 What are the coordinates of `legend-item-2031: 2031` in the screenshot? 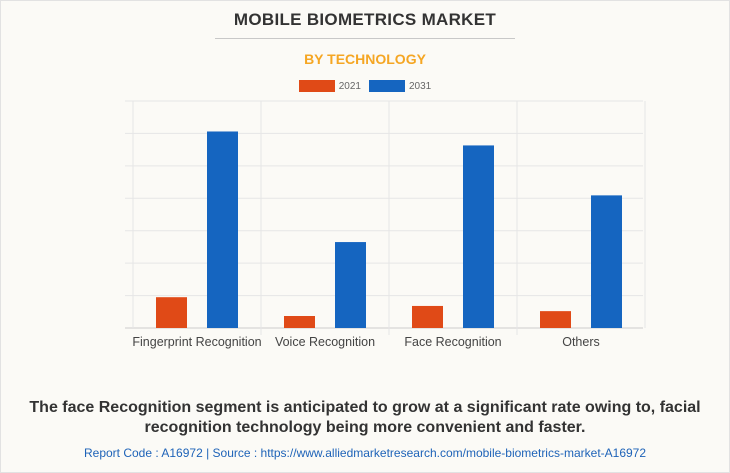 It's located at (400, 86).